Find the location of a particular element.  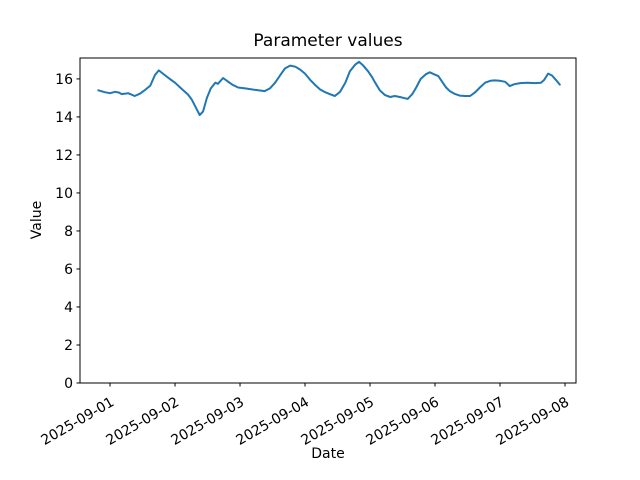

x-tick-label: 2025-09-06 is located at coordinates (403, 421).